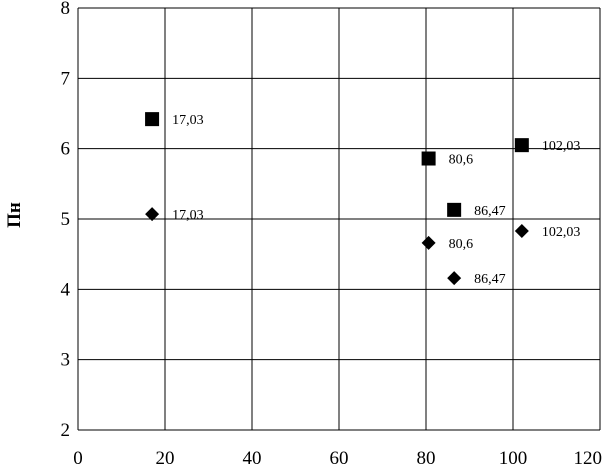 This screenshot has height=469, width=615. What do you see at coordinates (66, 149) in the screenshot?
I see `y-tick-label: 6` at bounding box center [66, 149].